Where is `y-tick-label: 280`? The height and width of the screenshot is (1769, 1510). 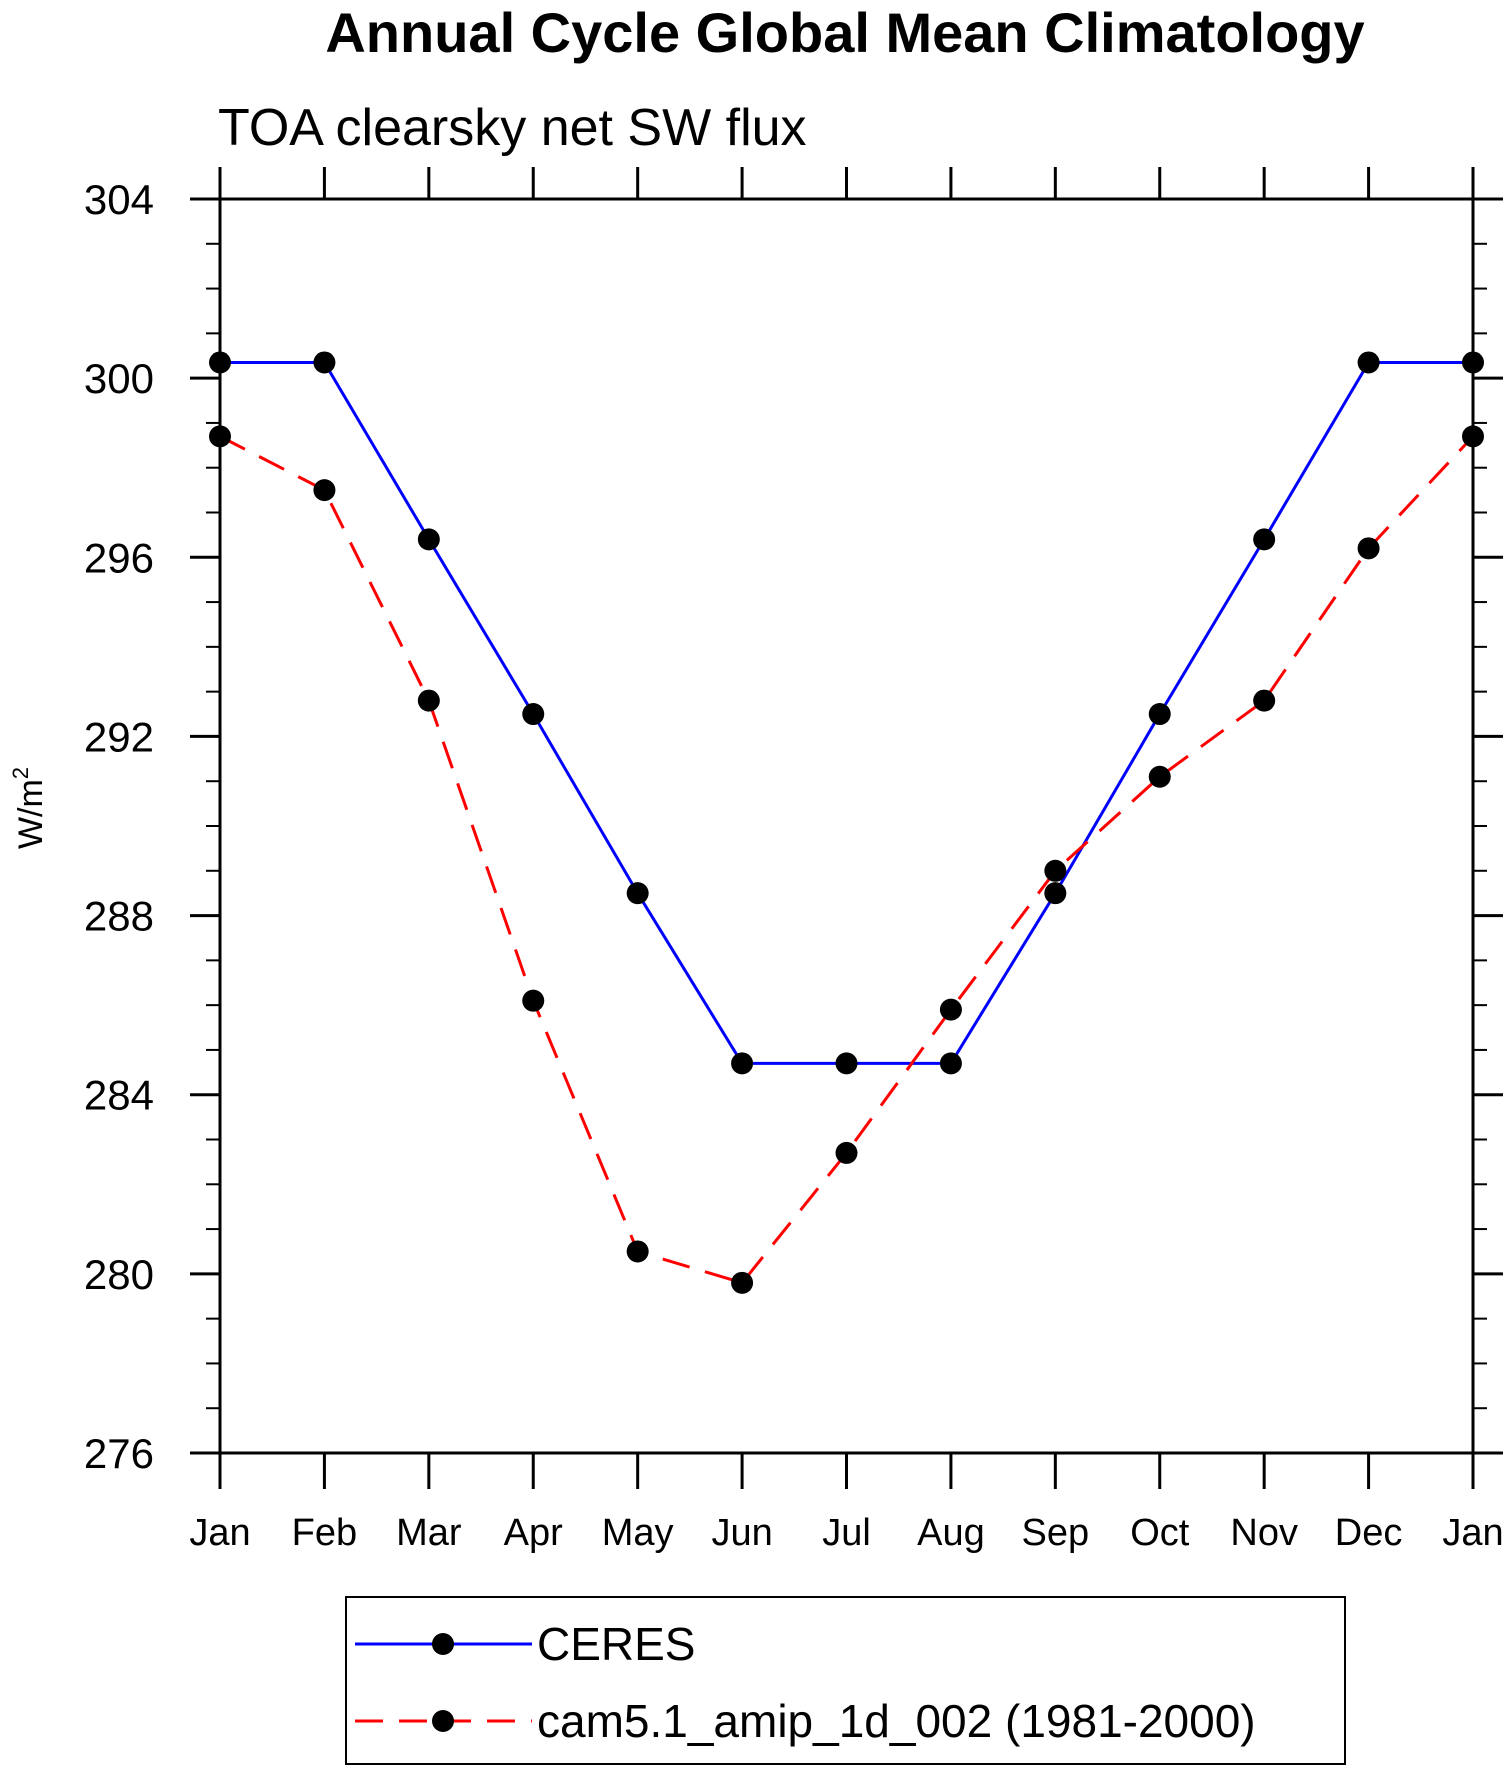 y-tick-label: 280 is located at coordinates (119, 1274).